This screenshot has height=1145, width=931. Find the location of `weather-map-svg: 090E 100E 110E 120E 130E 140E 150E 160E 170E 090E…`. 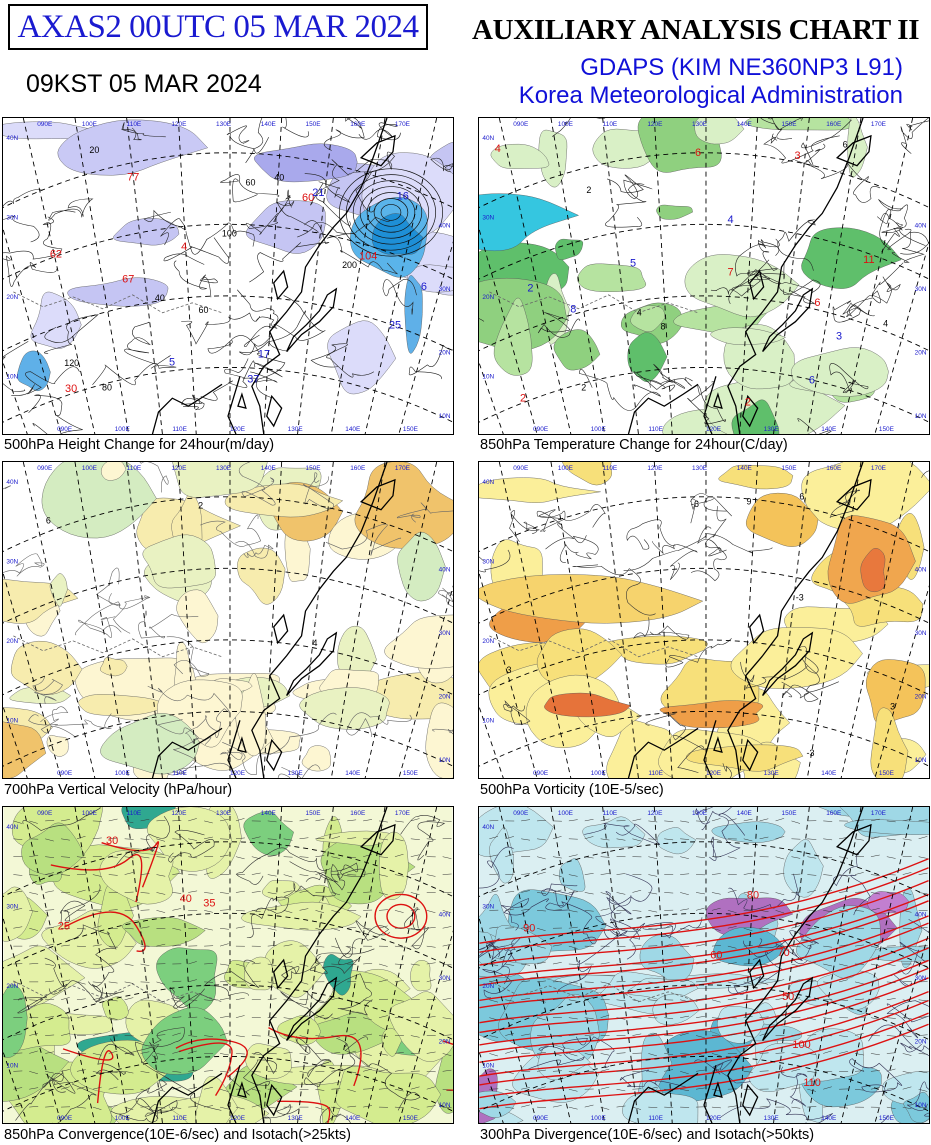

weather-map-svg: 090E 100E 110E 120E 130E 140E 150E 160E 170E 090E… is located at coordinates (228, 276).